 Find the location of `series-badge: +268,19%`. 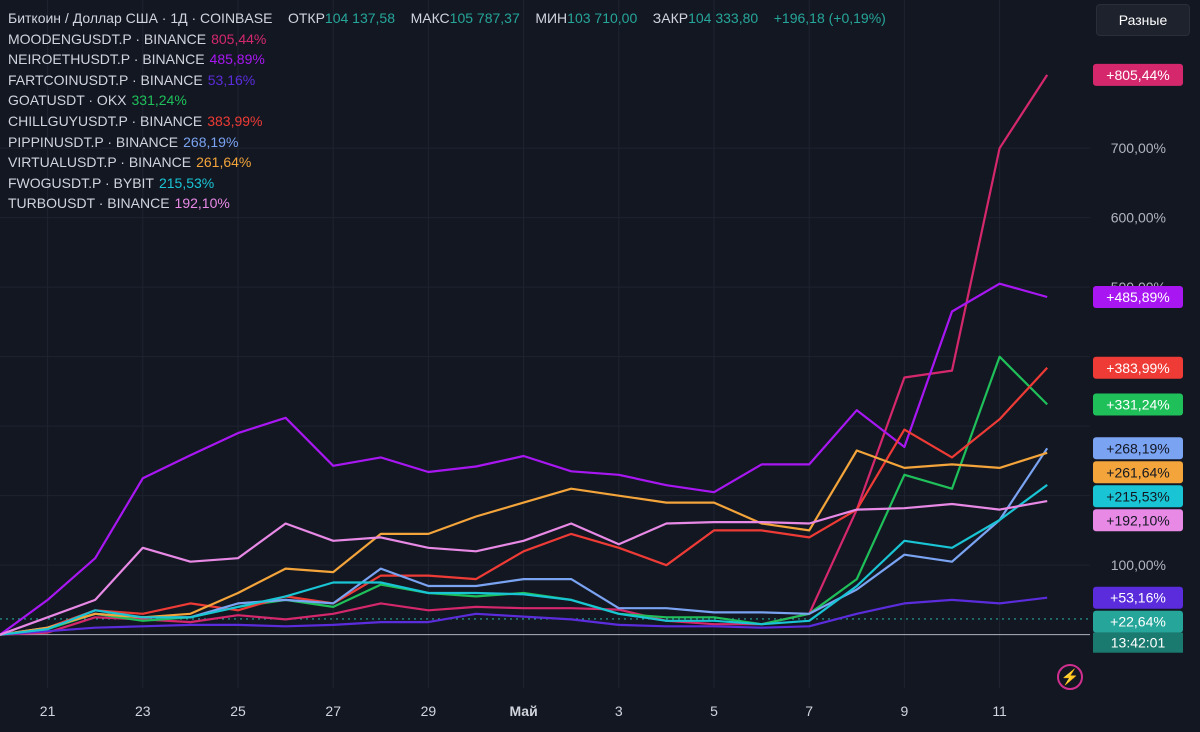

series-badge: +268,19% is located at coordinates (1138, 448).